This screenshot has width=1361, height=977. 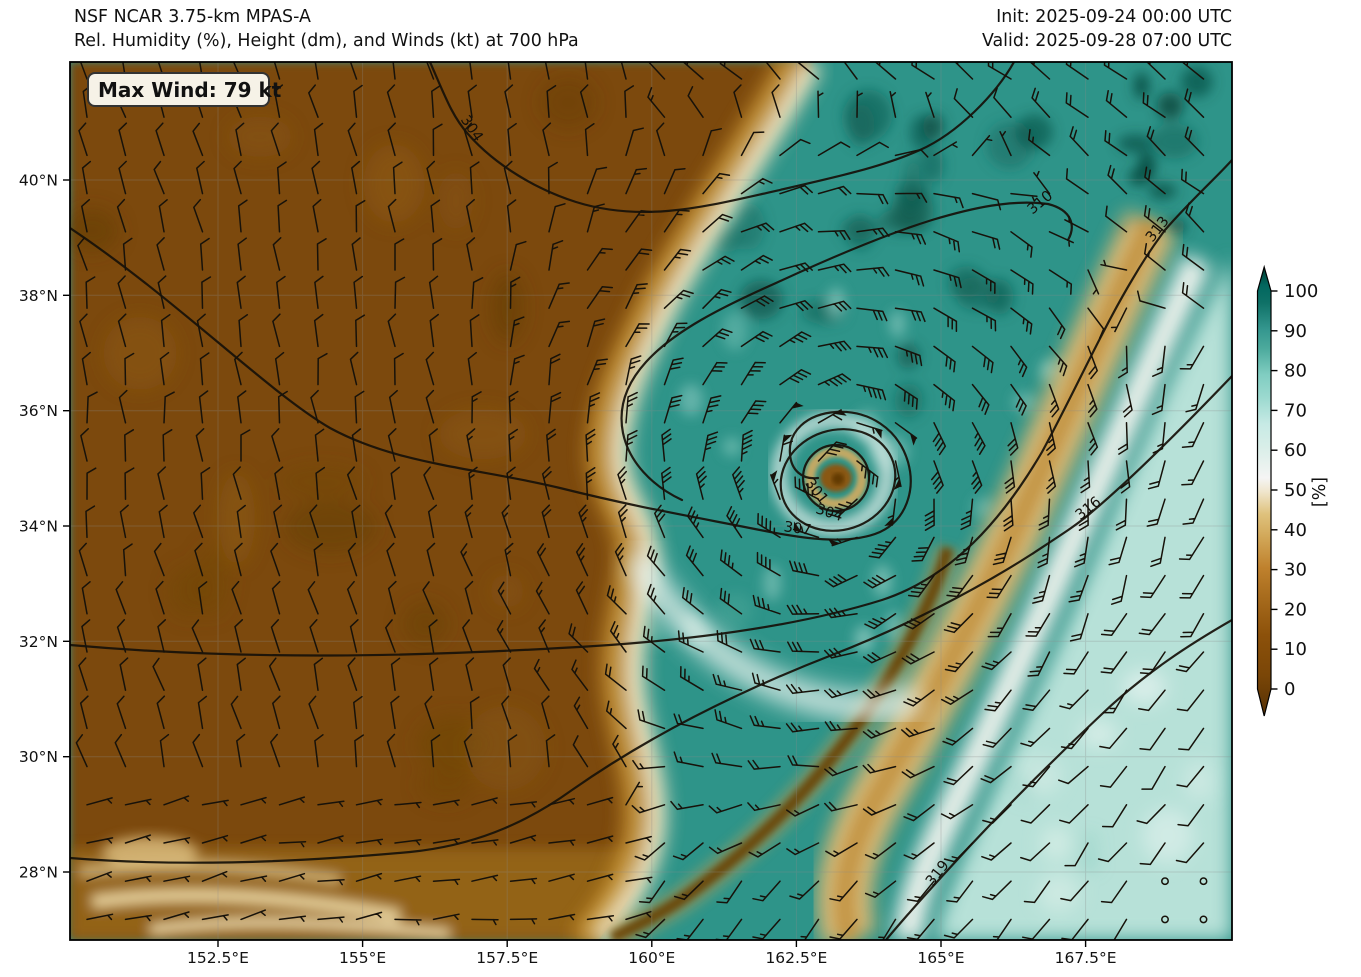 What do you see at coordinates (362, 958) in the screenshot?
I see `lon-tick-label: 155°E` at bounding box center [362, 958].